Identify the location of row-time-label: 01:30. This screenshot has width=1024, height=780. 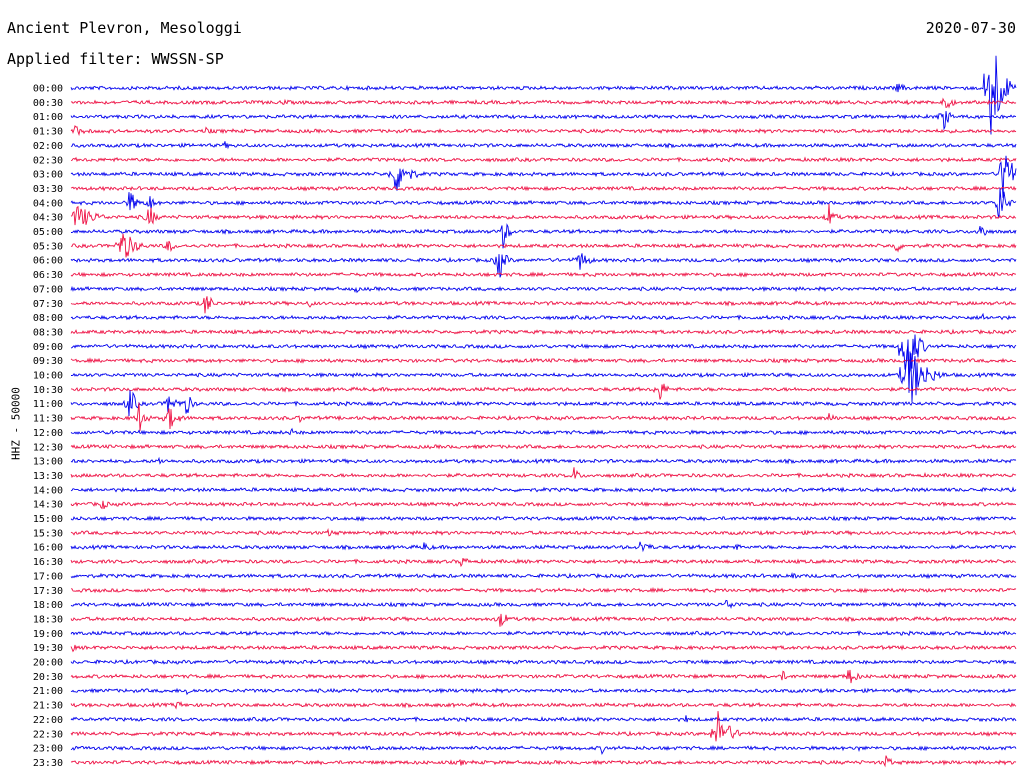
(48, 132).